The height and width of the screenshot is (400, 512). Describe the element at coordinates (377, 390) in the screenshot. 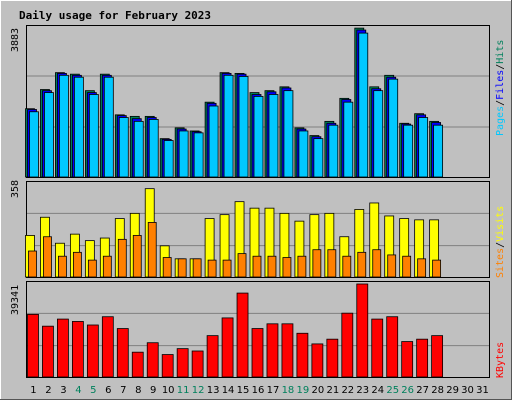

I see `x-tick-label: 24` at that location.